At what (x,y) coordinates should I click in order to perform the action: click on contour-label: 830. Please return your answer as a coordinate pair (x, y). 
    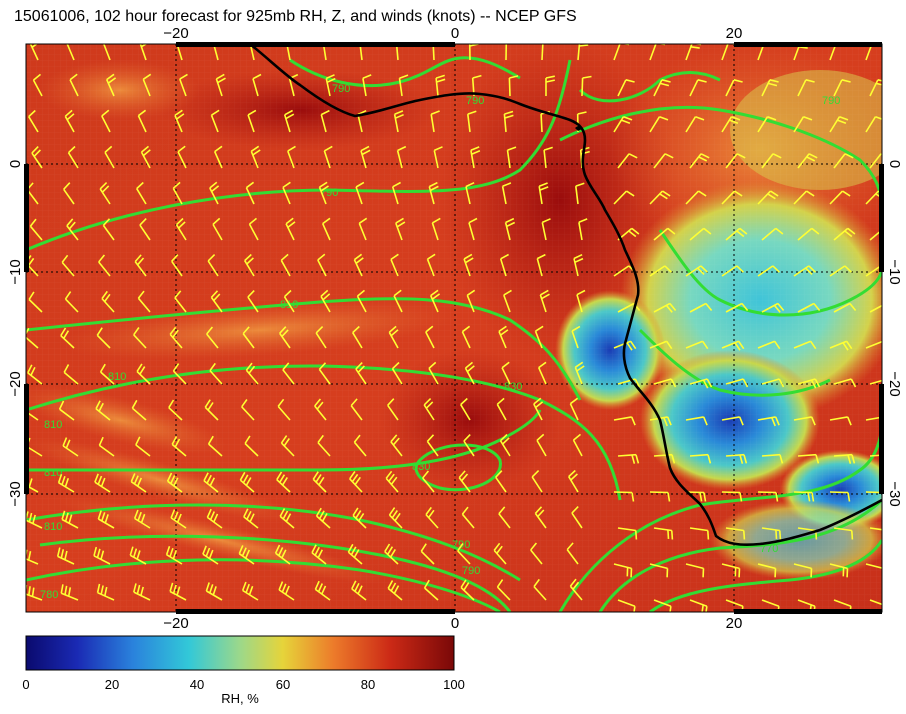
    Looking at the image, I should click on (421, 467).